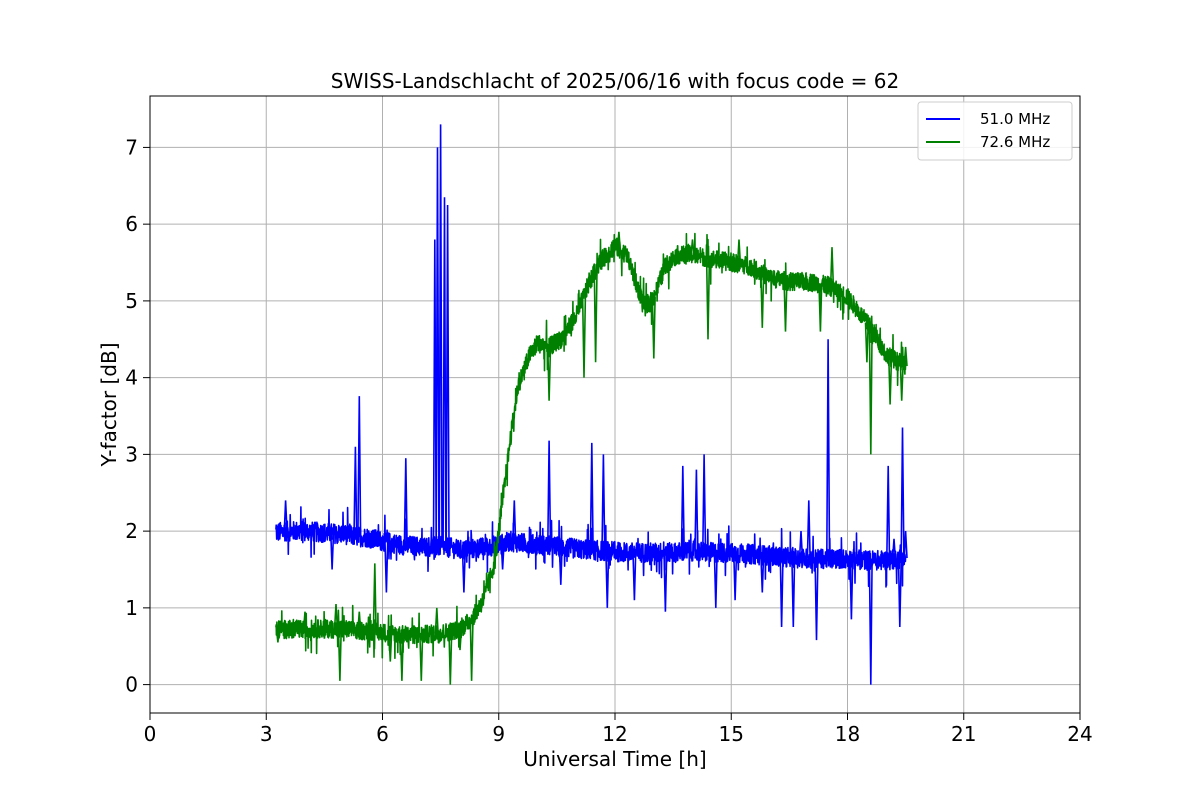 The width and height of the screenshot is (1200, 800). I want to click on legend-box, so click(995, 131).